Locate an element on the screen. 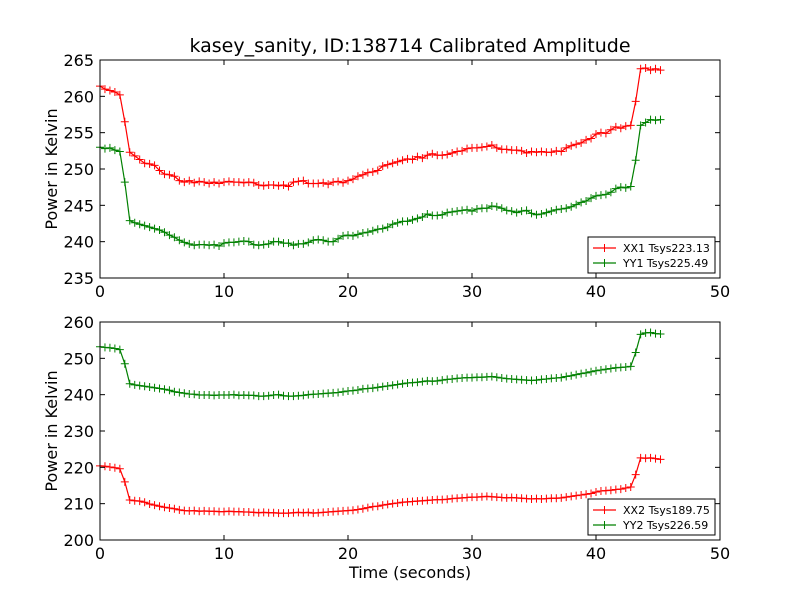 The height and width of the screenshot is (600, 800). y-tick-label: 210 is located at coordinates (78, 504).